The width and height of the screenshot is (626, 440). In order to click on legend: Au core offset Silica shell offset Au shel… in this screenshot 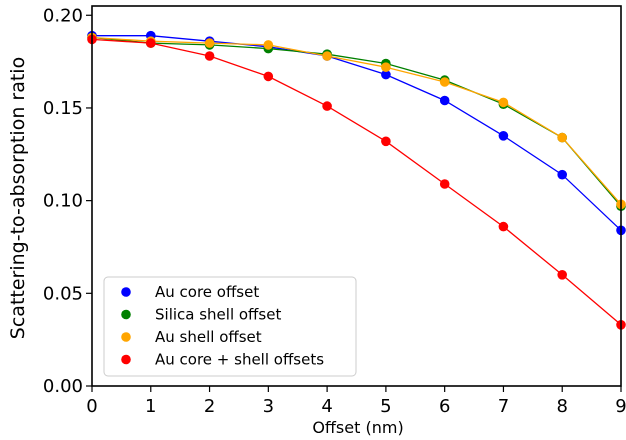, I will do `click(230, 326)`.